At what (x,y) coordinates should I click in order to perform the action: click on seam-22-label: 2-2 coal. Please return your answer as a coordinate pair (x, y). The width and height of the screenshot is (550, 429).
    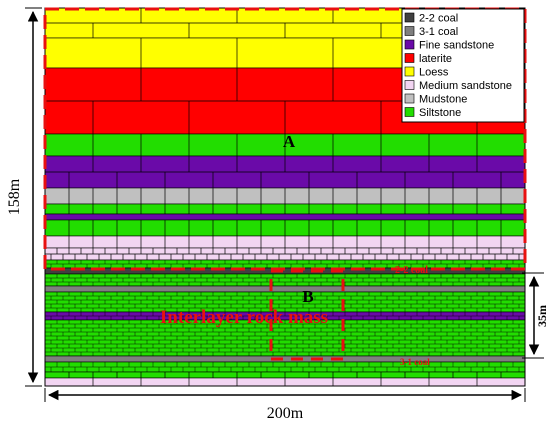
    Looking at the image, I should click on (411, 270).